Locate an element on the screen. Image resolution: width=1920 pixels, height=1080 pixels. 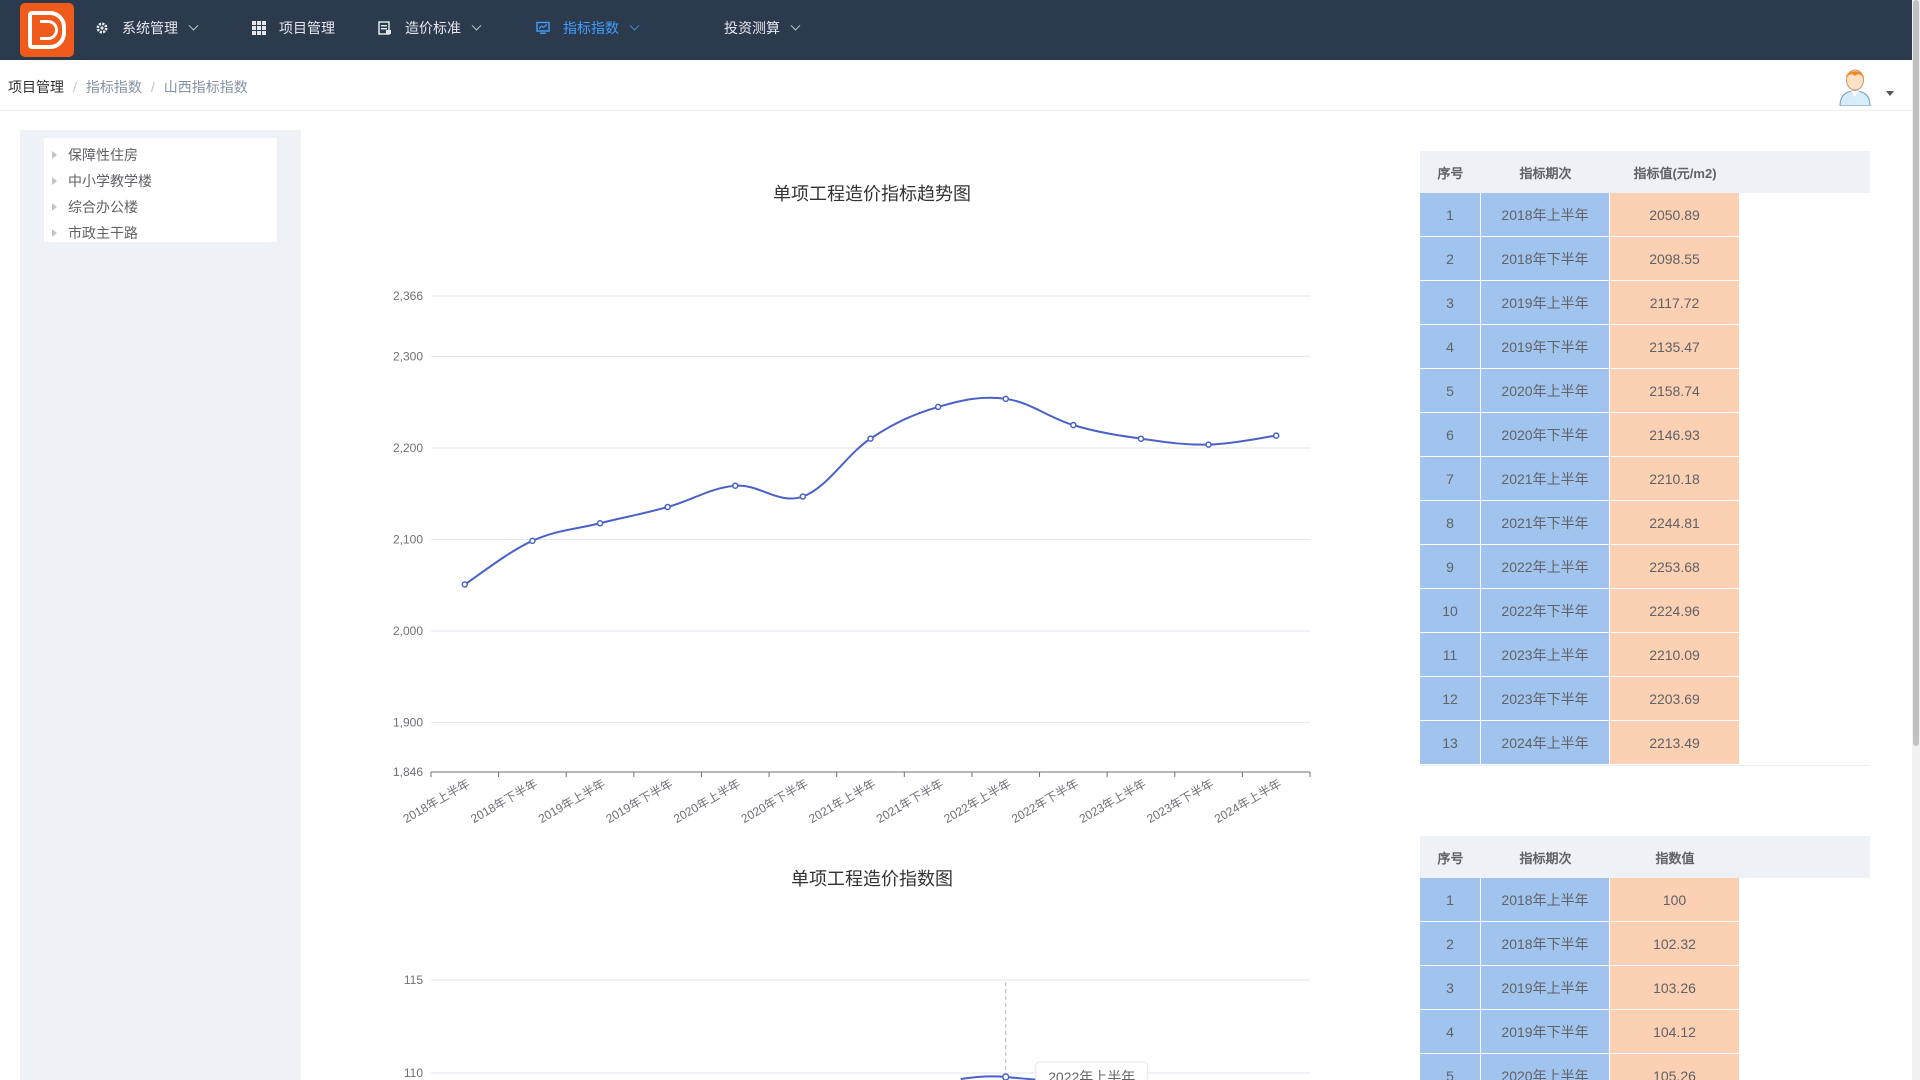
breadcrumb: 项目管理 / 指标指数 / 山西指标指数 is located at coordinates (128, 87).